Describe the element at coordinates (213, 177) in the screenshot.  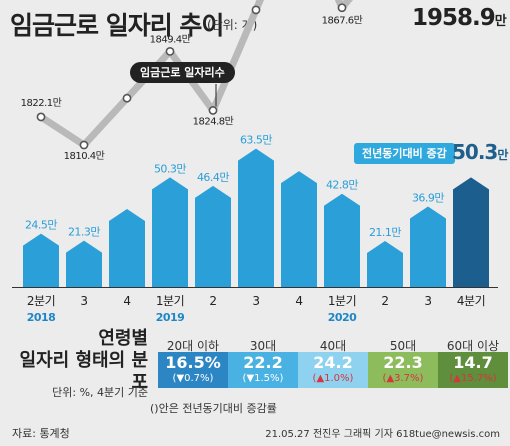
I see `bar-value-label: 46.4만` at that location.